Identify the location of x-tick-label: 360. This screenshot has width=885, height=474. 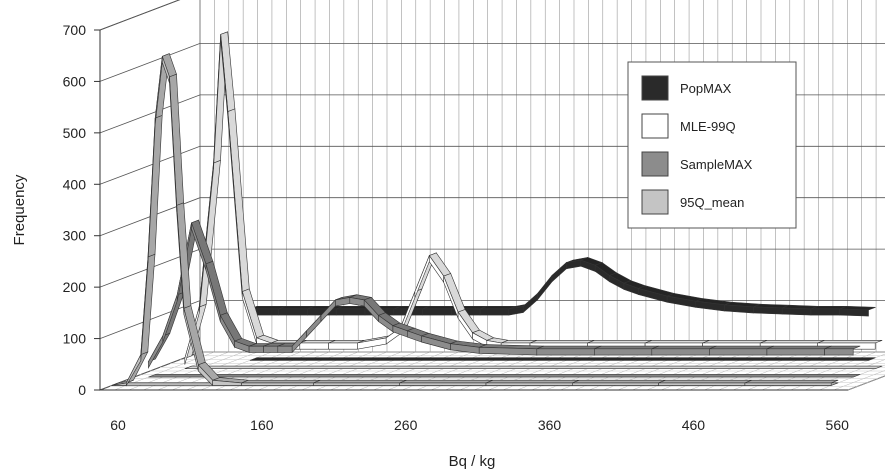
(550, 425).